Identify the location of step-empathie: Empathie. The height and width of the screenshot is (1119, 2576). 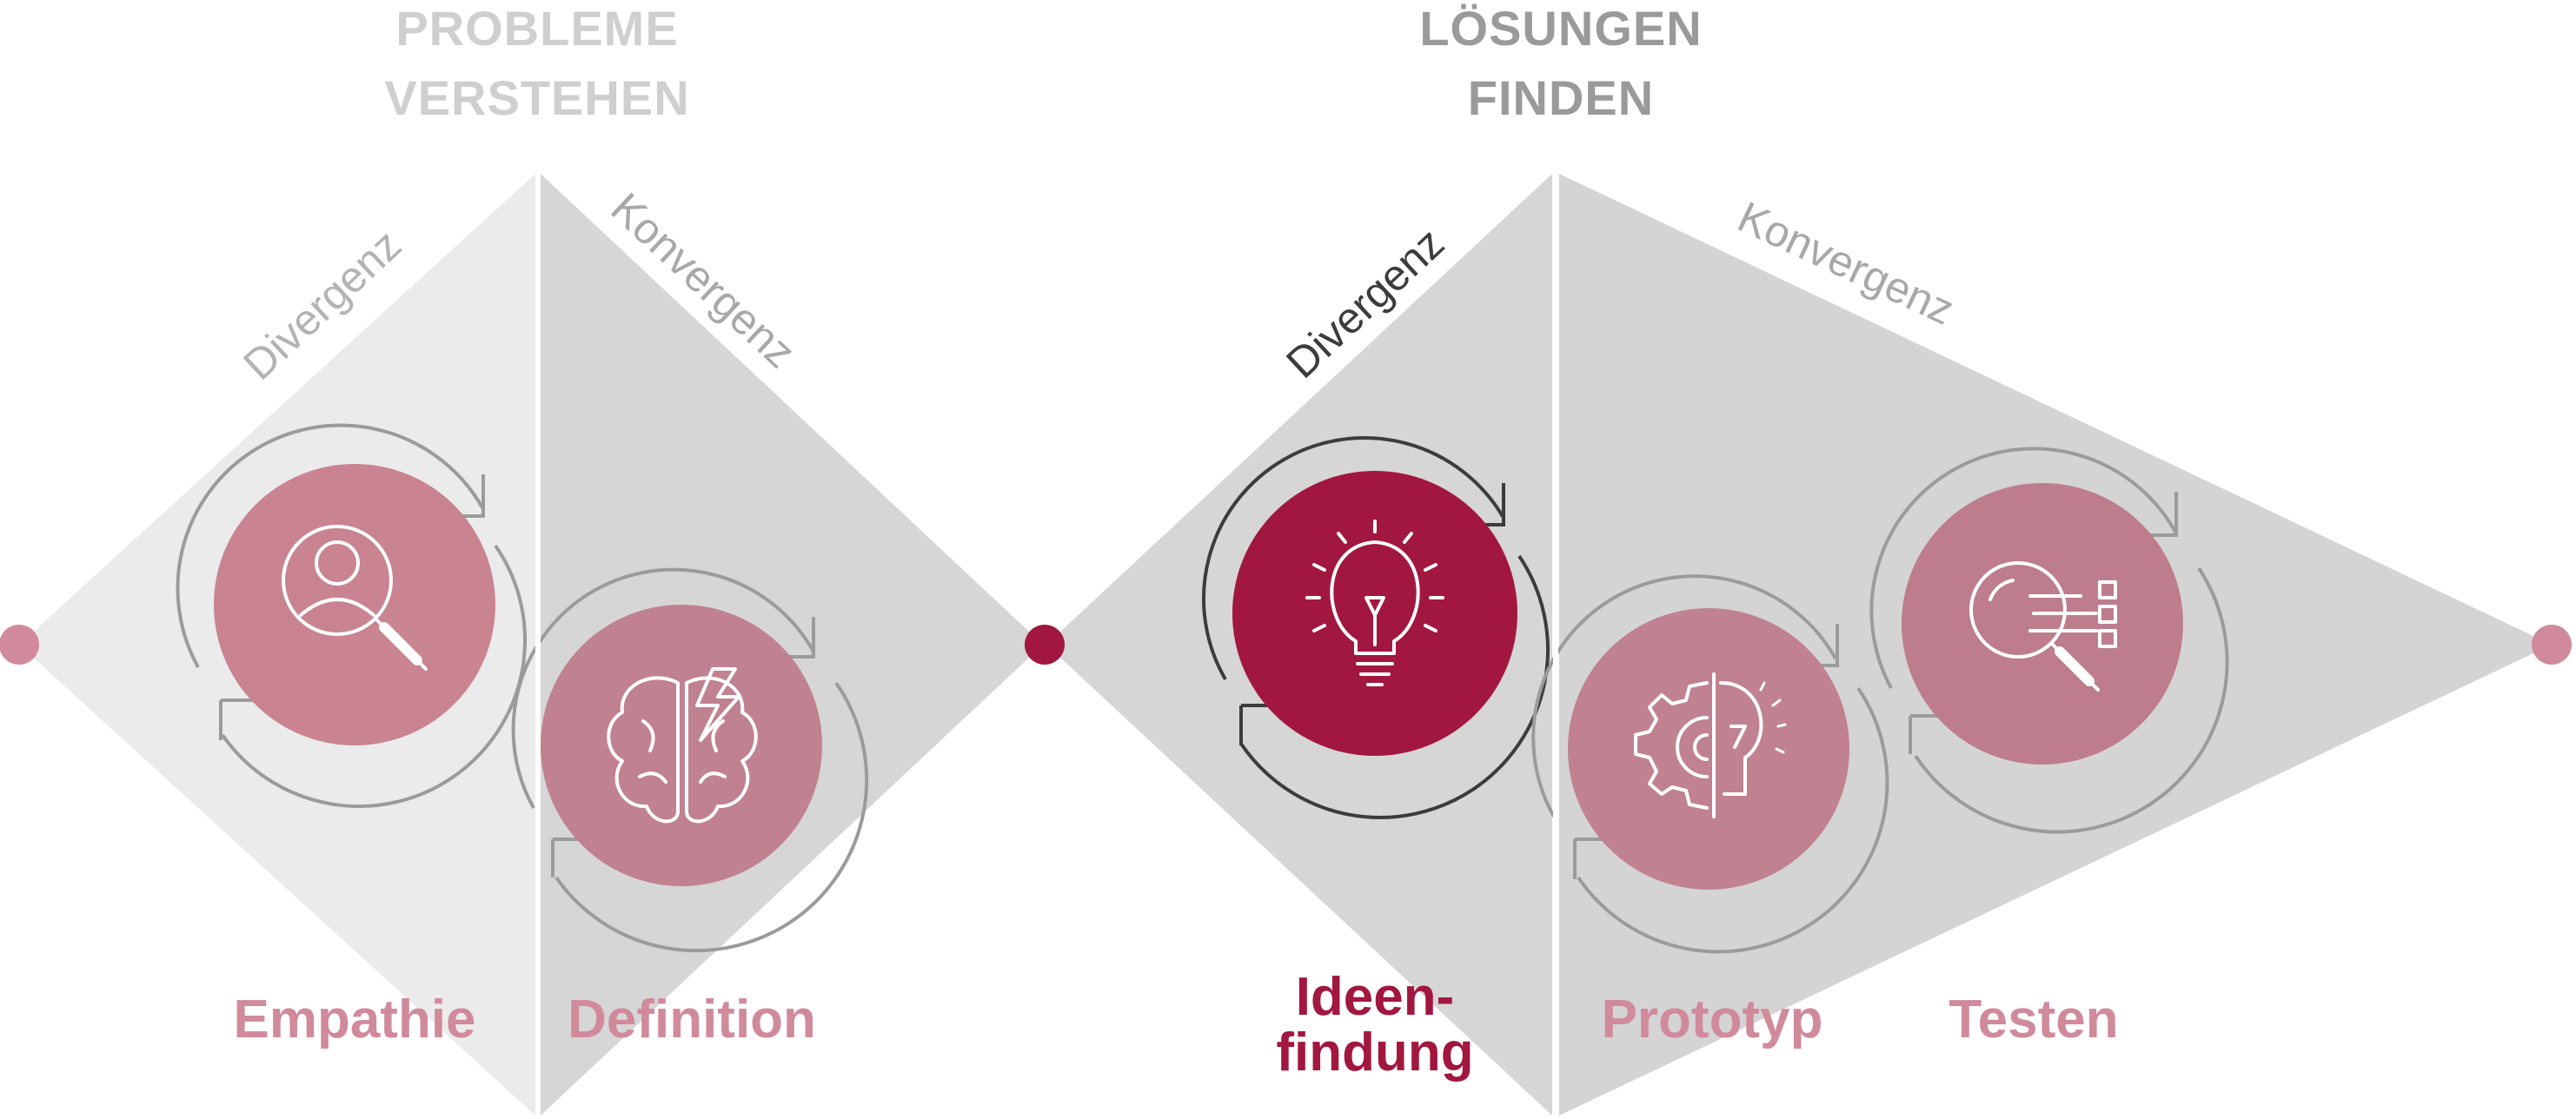
(352, 736).